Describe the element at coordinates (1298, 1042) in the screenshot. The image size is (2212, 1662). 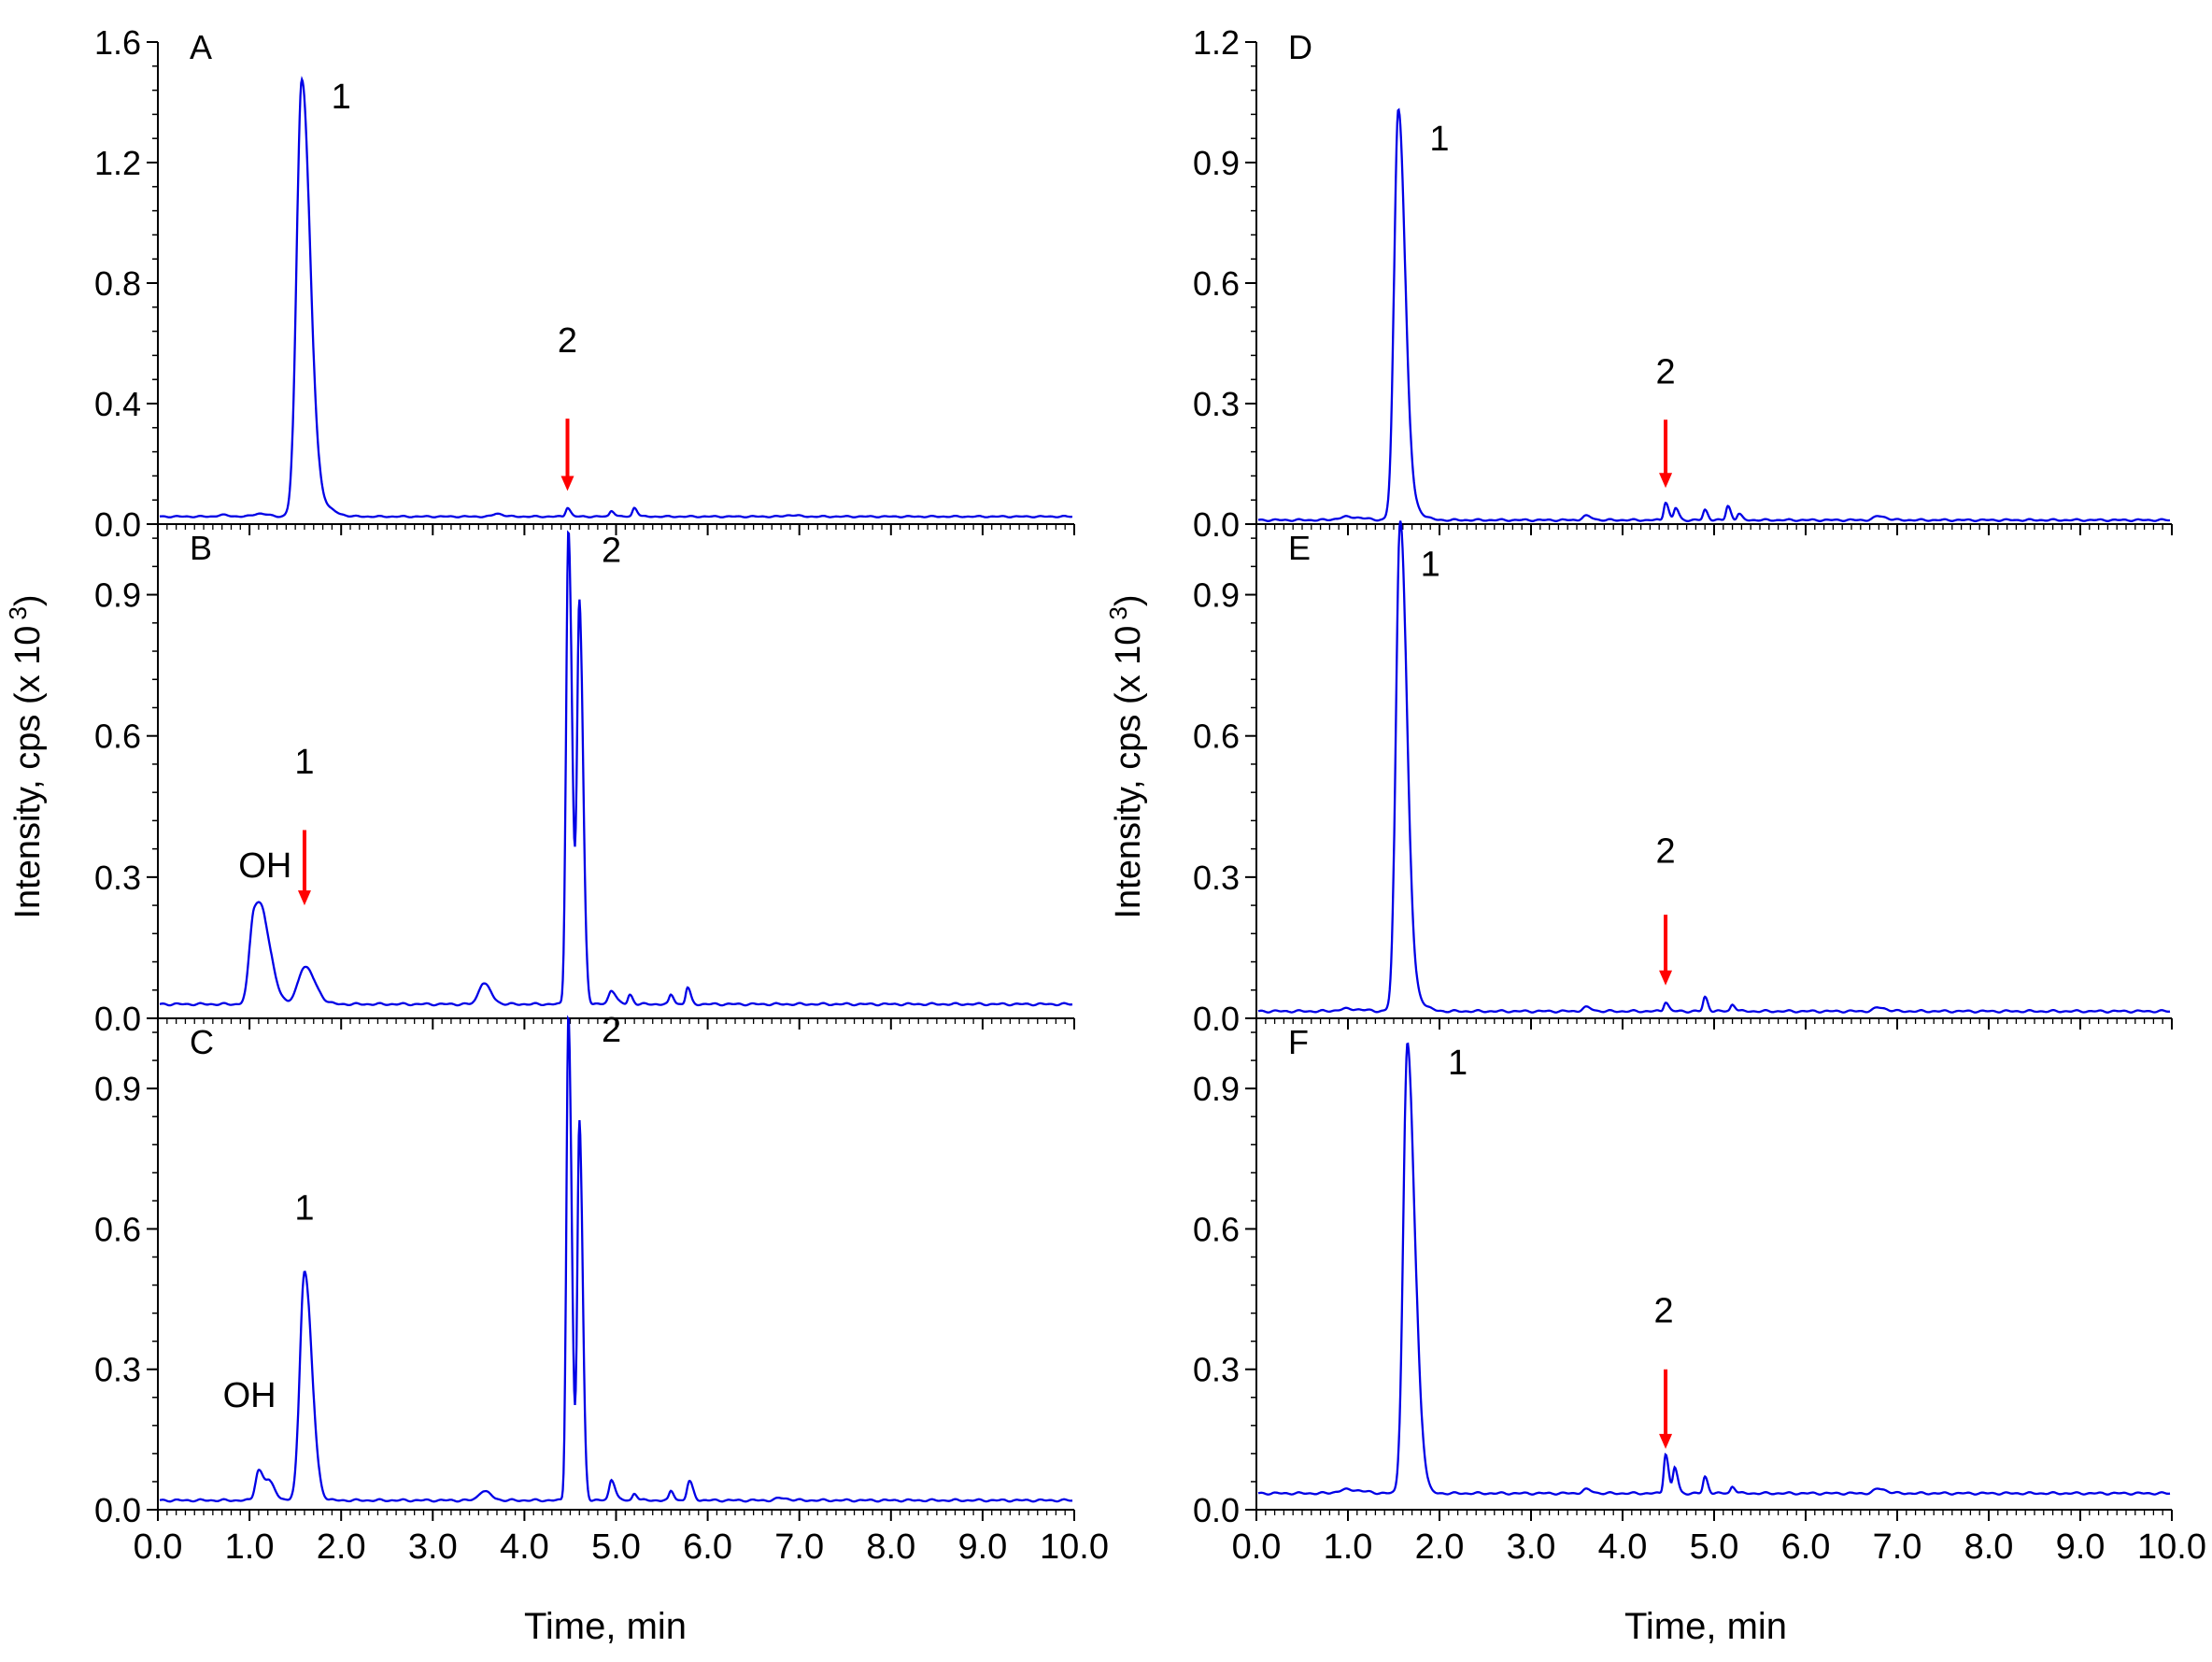
I see `panel-label: F` at that location.